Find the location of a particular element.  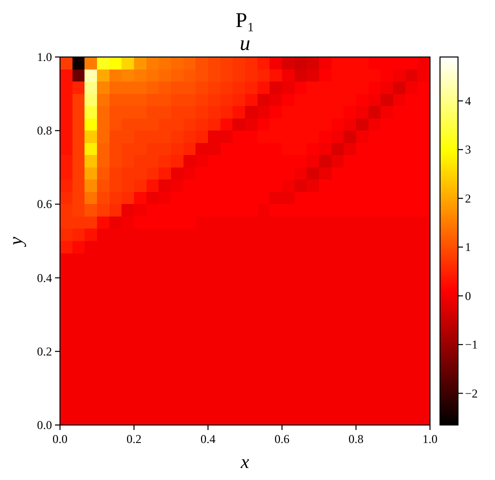

color-bar-label: 1 is located at coordinates (468, 247).